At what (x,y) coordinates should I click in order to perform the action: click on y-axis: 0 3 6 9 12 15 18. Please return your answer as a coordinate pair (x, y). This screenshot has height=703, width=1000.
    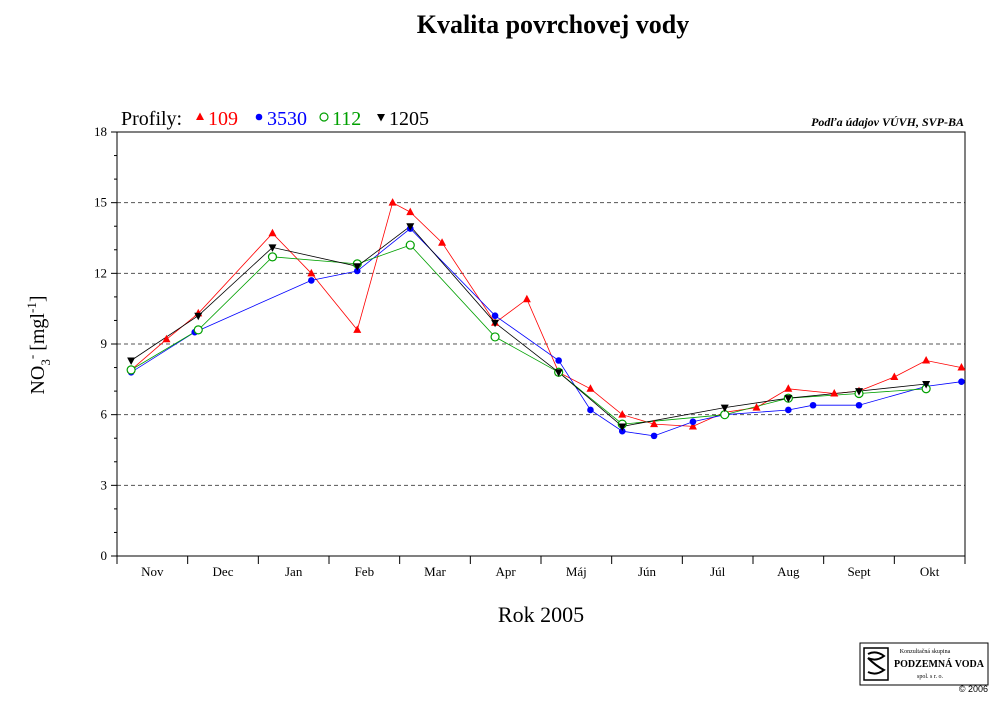
    Looking at the image, I should click on (105, 343).